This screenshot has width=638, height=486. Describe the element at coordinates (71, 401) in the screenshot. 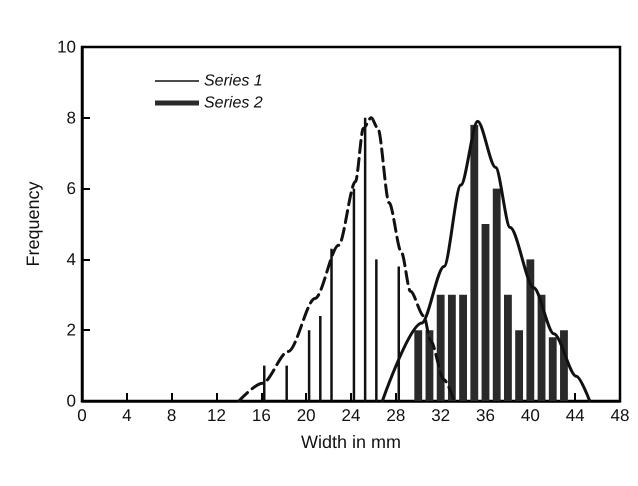

I see `y-tick-label: 0` at that location.